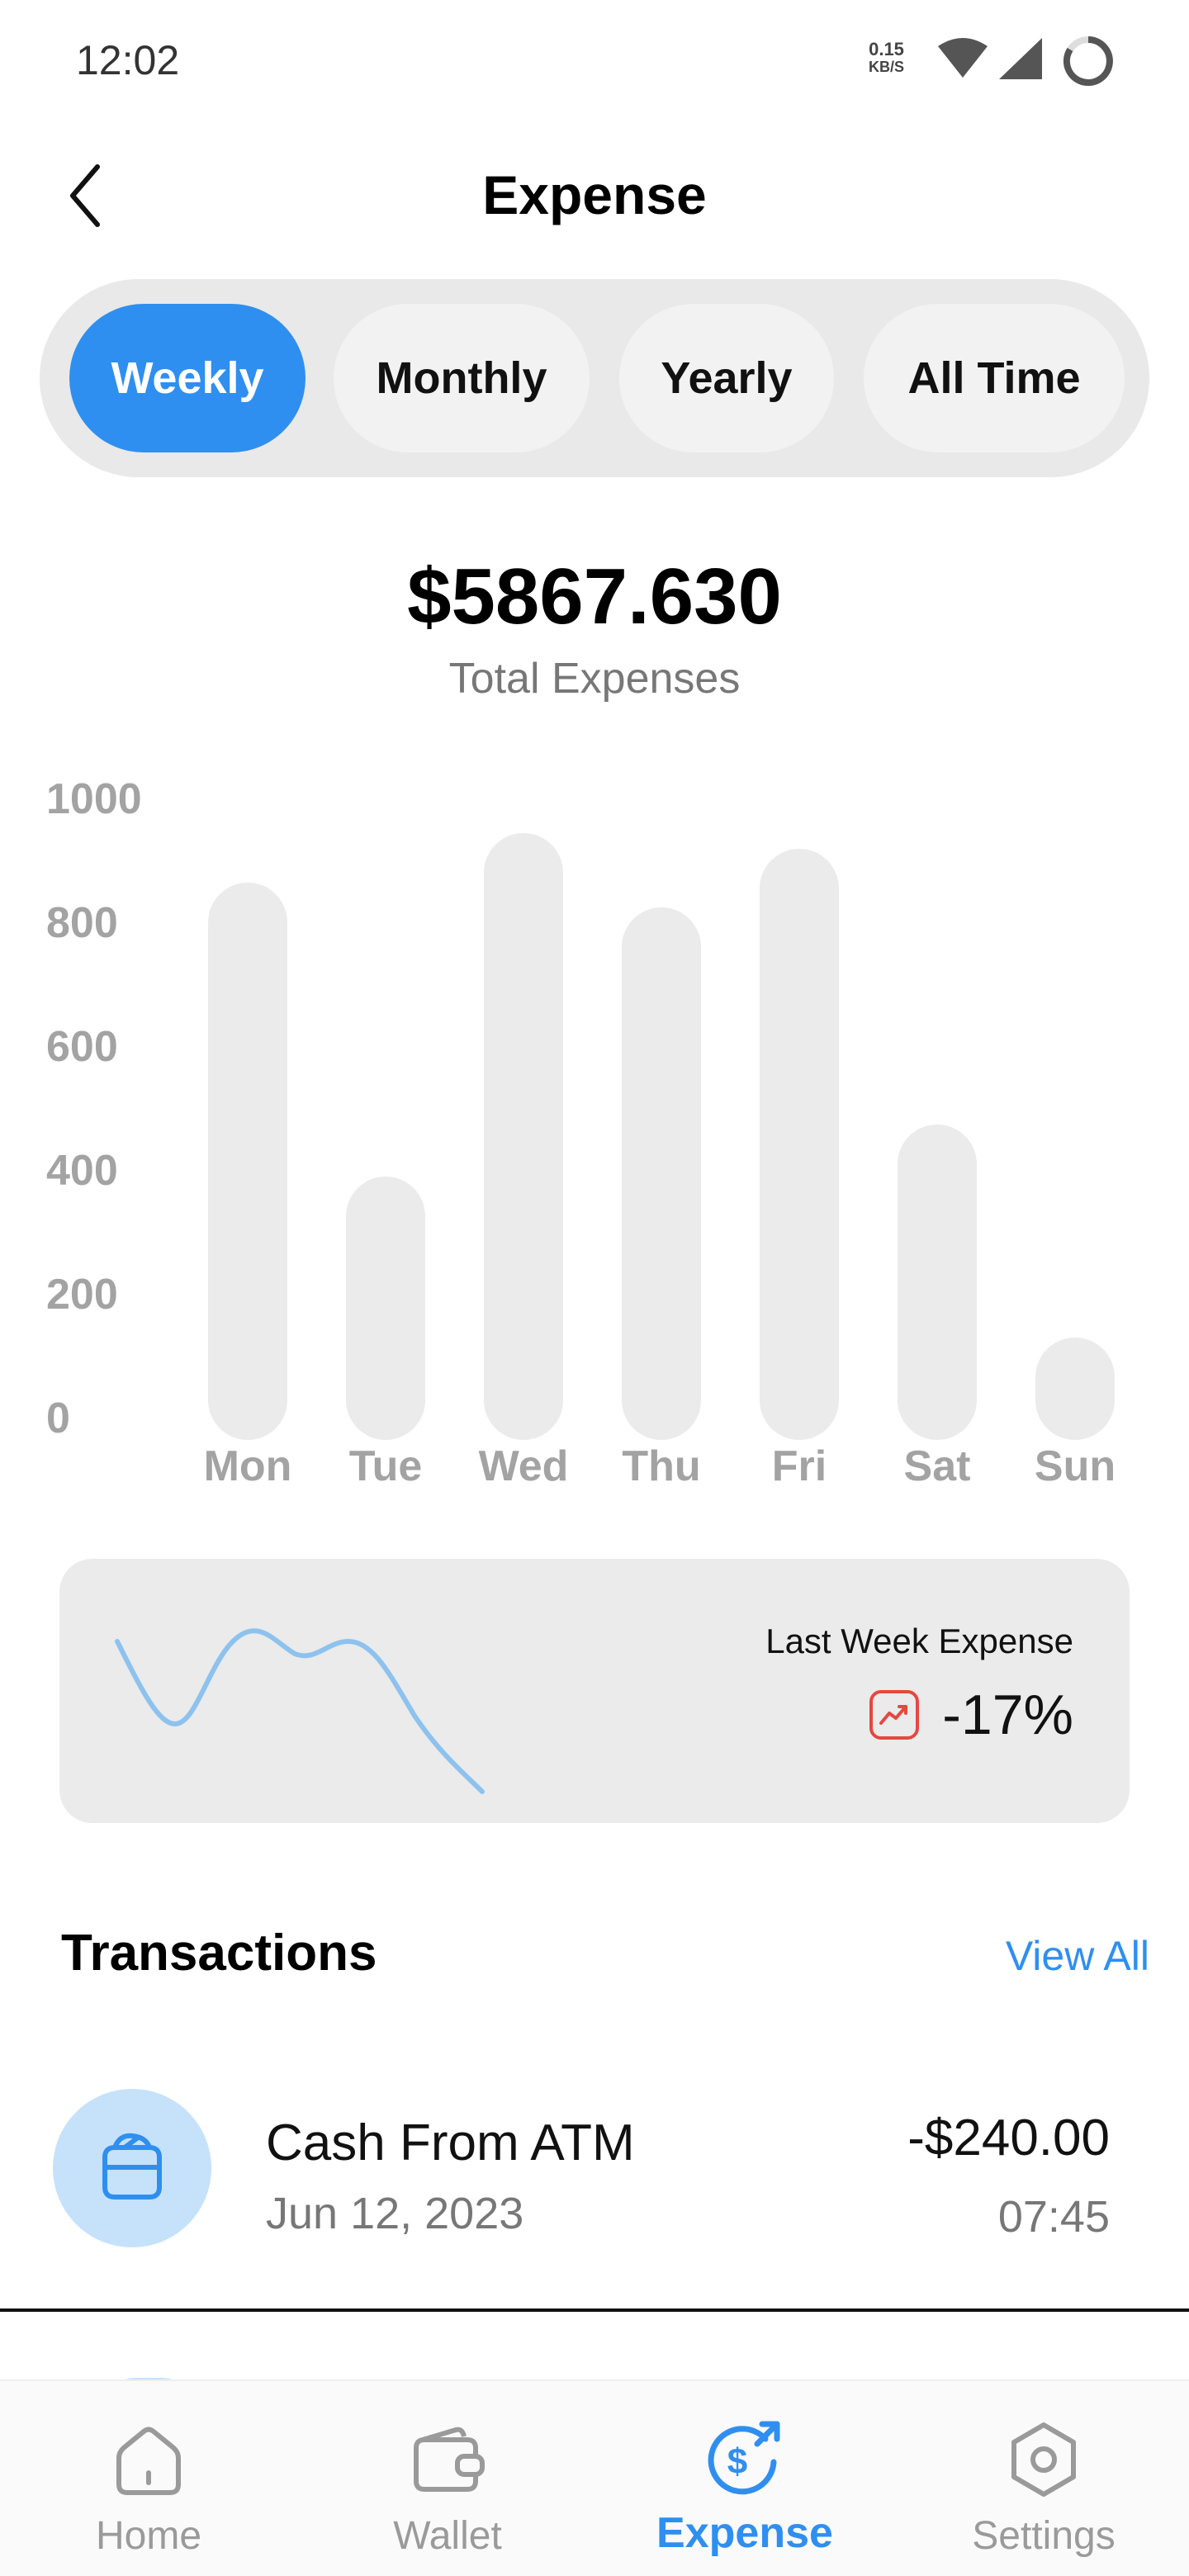 The width and height of the screenshot is (1189, 2576). I want to click on network-speed-unit: KB/S, so click(887, 67).